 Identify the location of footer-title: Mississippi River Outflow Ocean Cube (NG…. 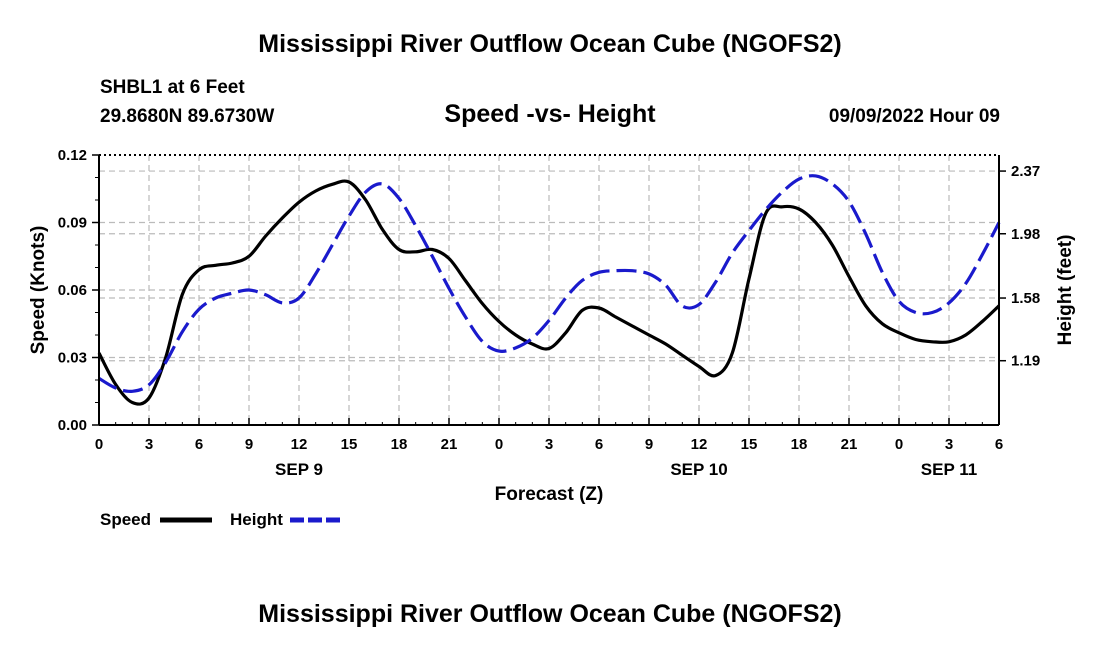
(550, 614).